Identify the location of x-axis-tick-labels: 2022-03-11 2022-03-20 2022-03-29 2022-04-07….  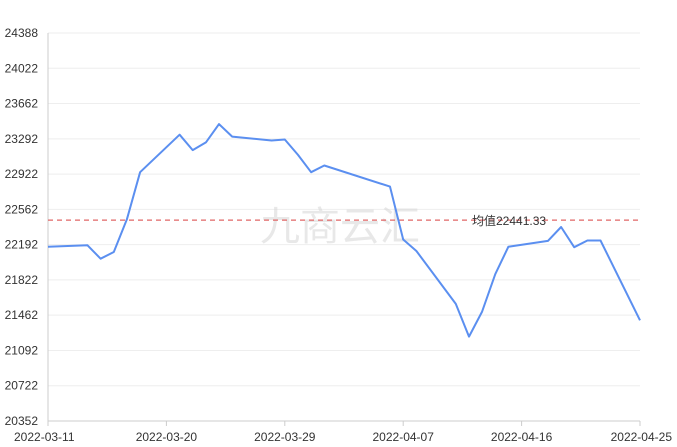
(343, 437).